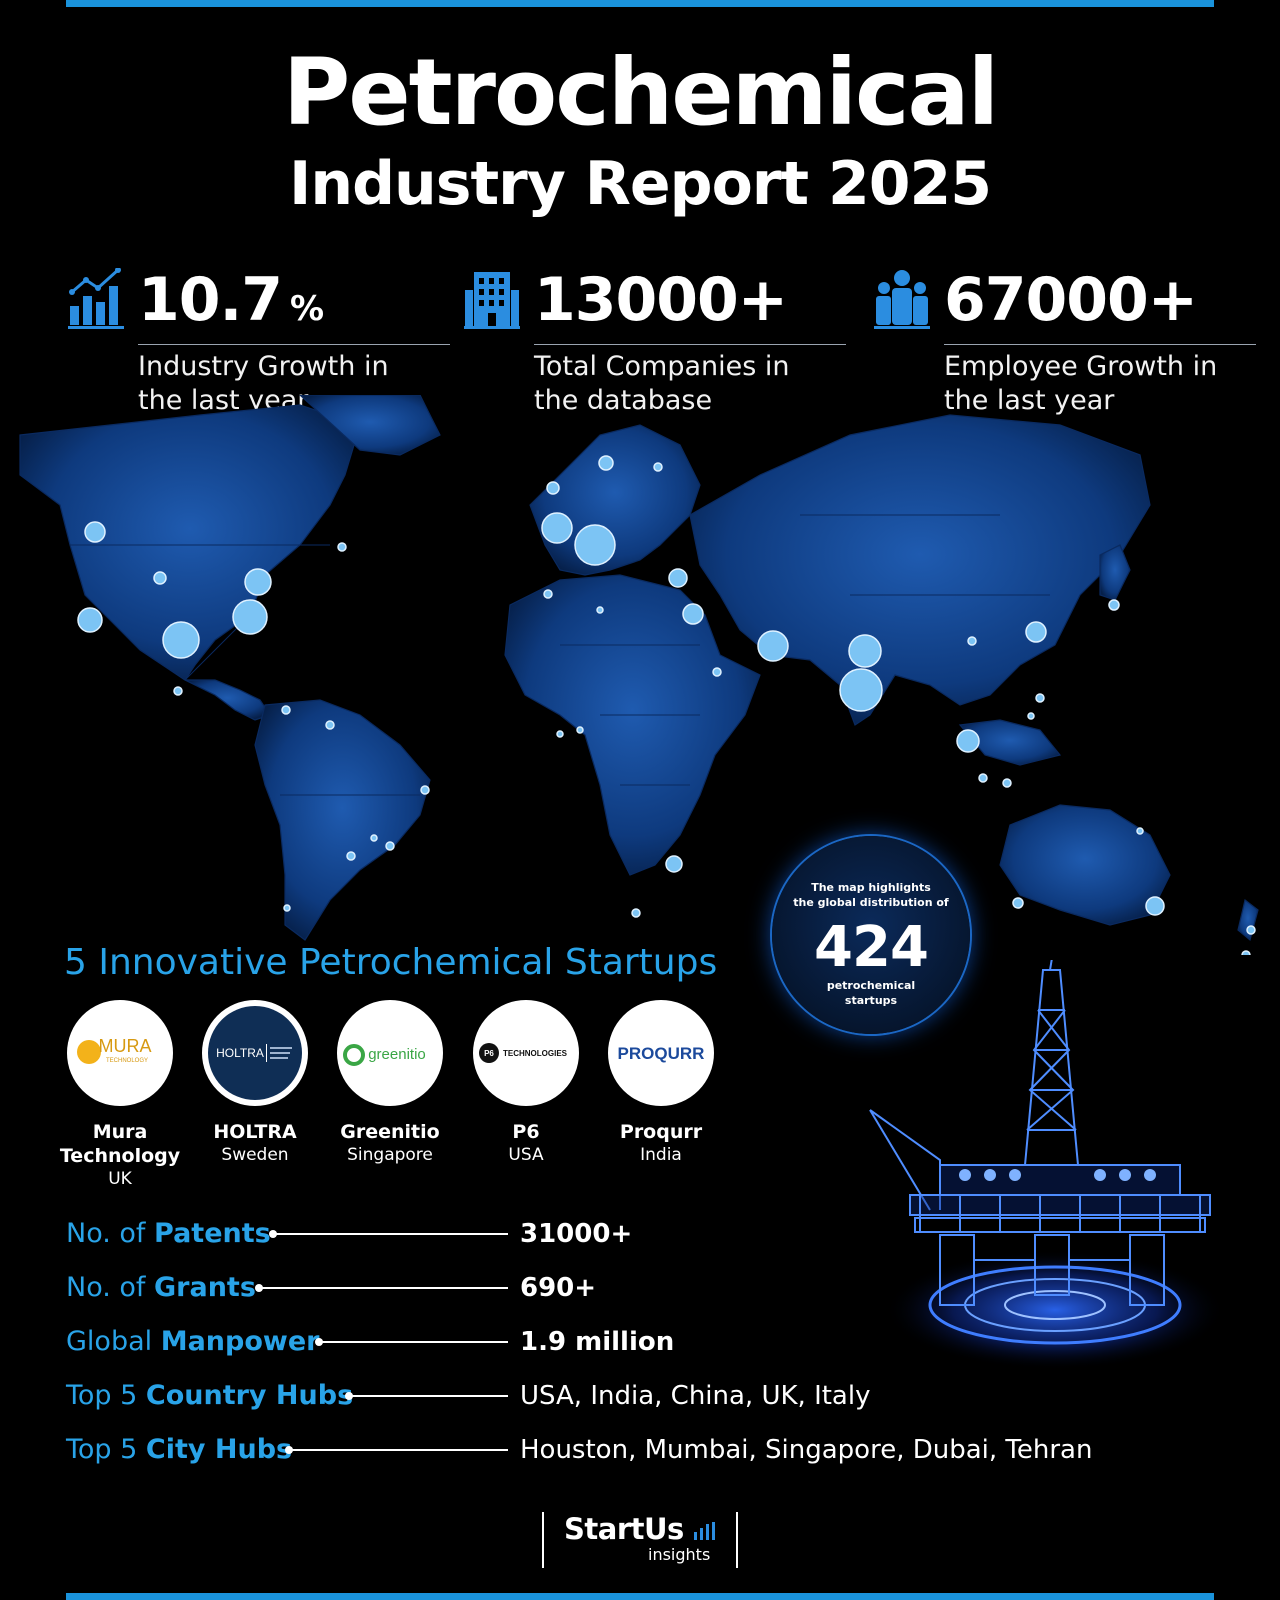 This screenshot has width=1280, height=1600. What do you see at coordinates (1071, 300) in the screenshot?
I see `stat-value: 67000+` at bounding box center [1071, 300].